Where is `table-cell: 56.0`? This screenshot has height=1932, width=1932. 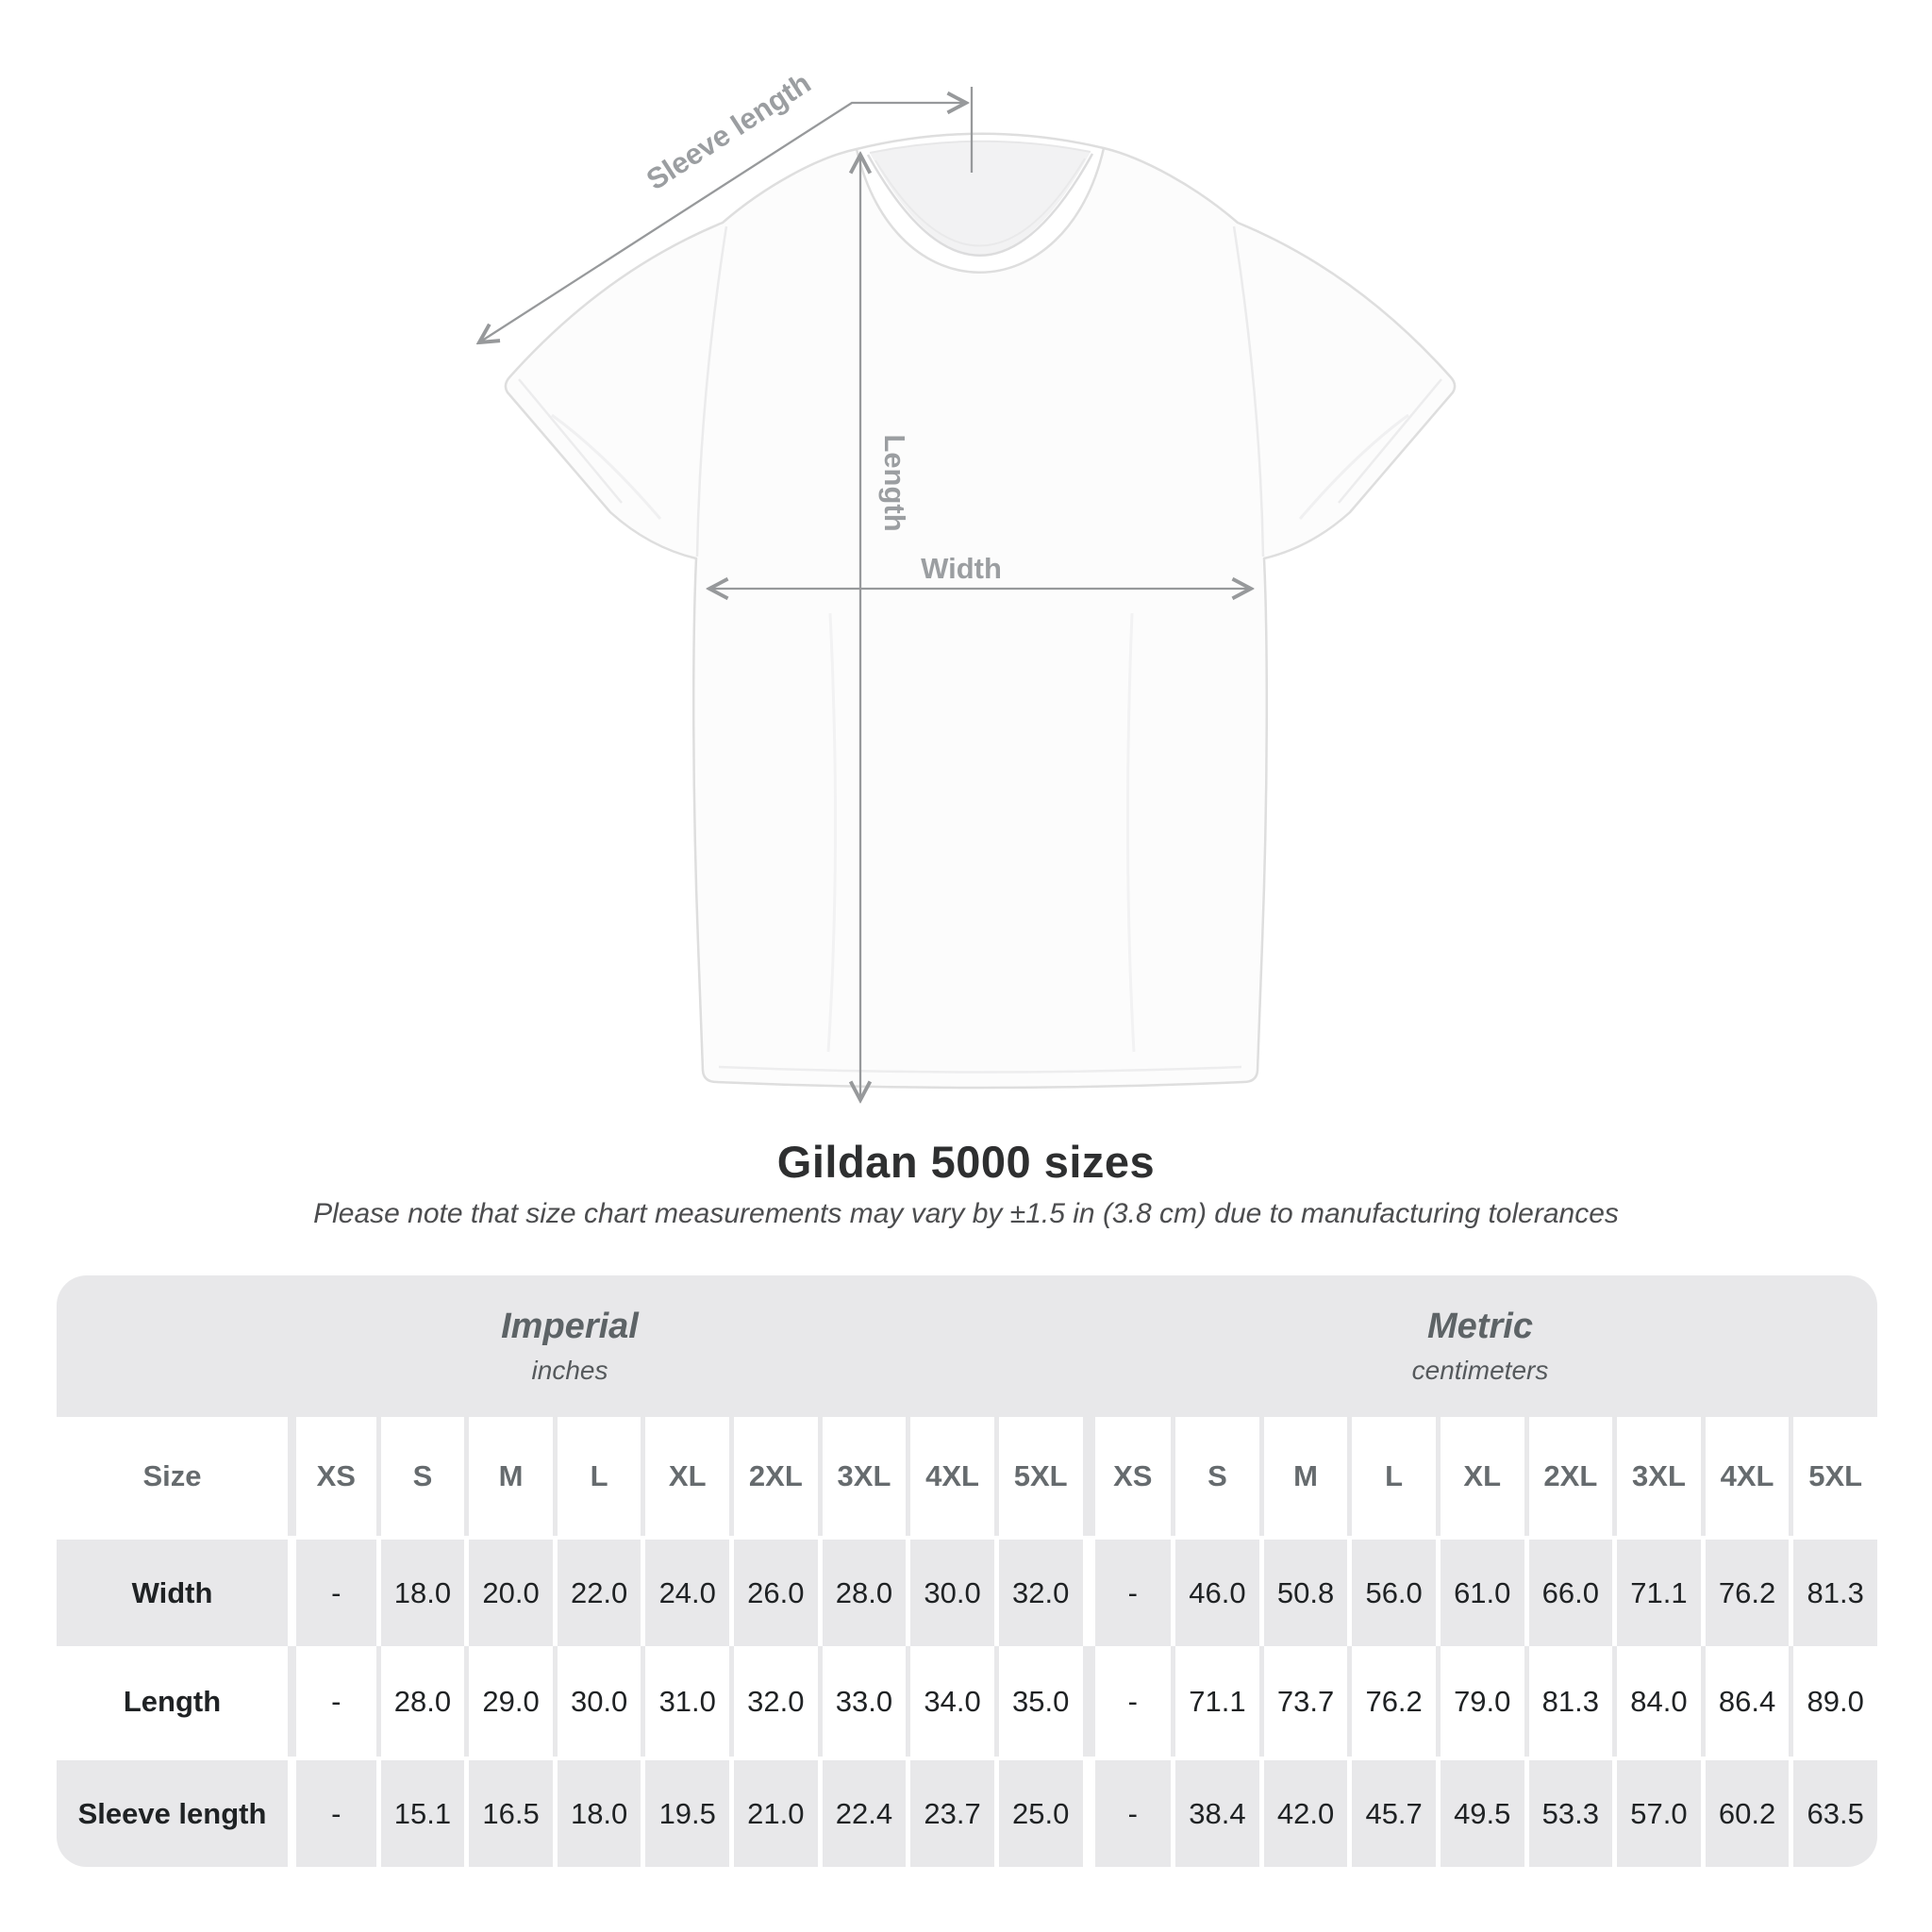 table-cell: 56.0 is located at coordinates (1392, 1591).